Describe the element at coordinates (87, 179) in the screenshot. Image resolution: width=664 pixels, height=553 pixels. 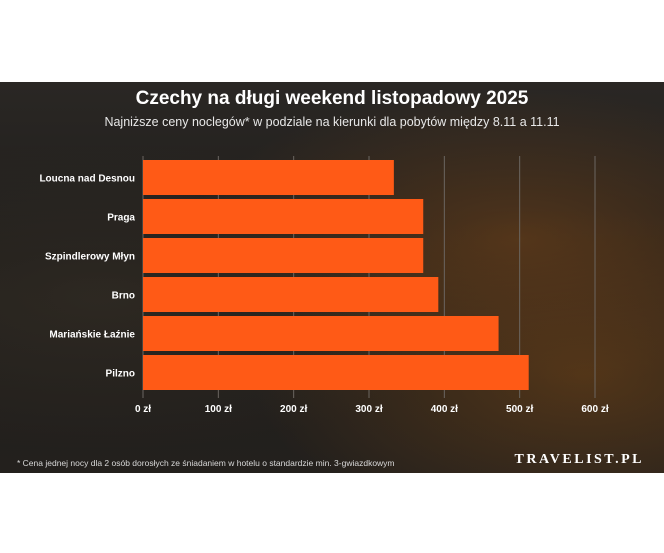
I see `category-label: Loucna nad Desnou` at that location.